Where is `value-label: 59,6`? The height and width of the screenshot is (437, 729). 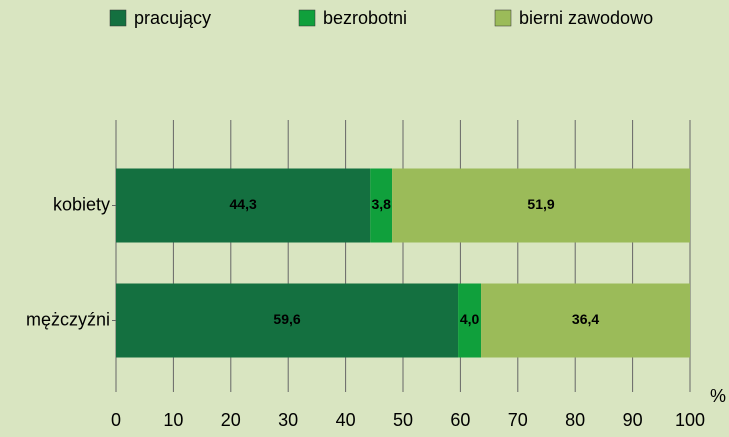
value-label: 59,6 is located at coordinates (286, 319).